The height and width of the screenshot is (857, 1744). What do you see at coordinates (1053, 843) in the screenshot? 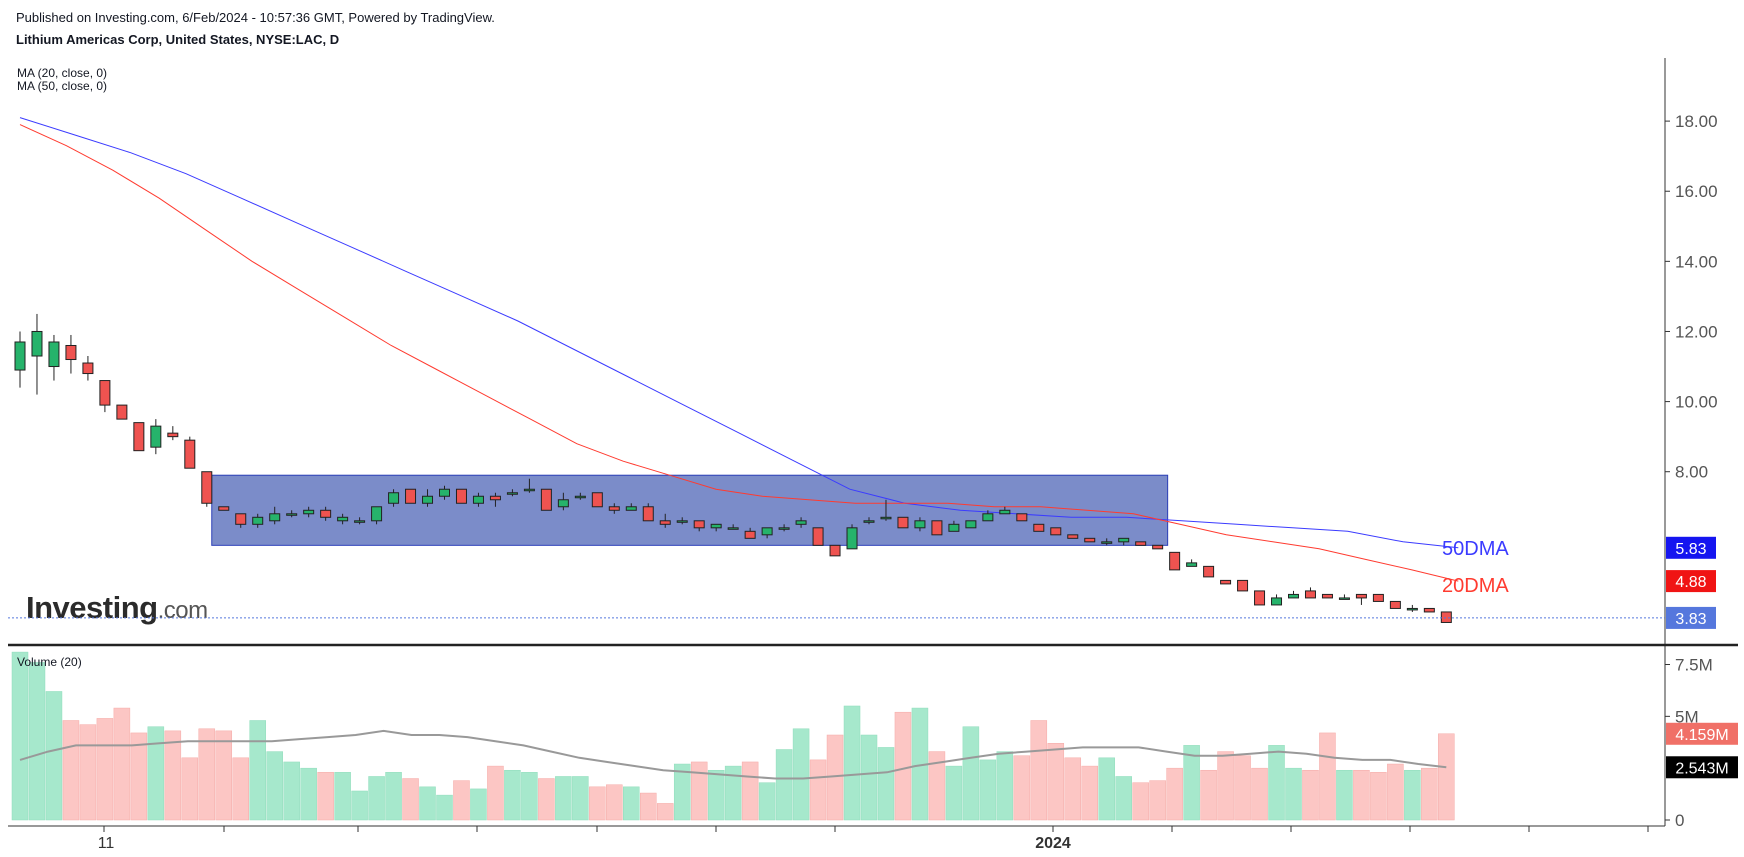
I see `time-tick-label: 2024` at bounding box center [1053, 843].